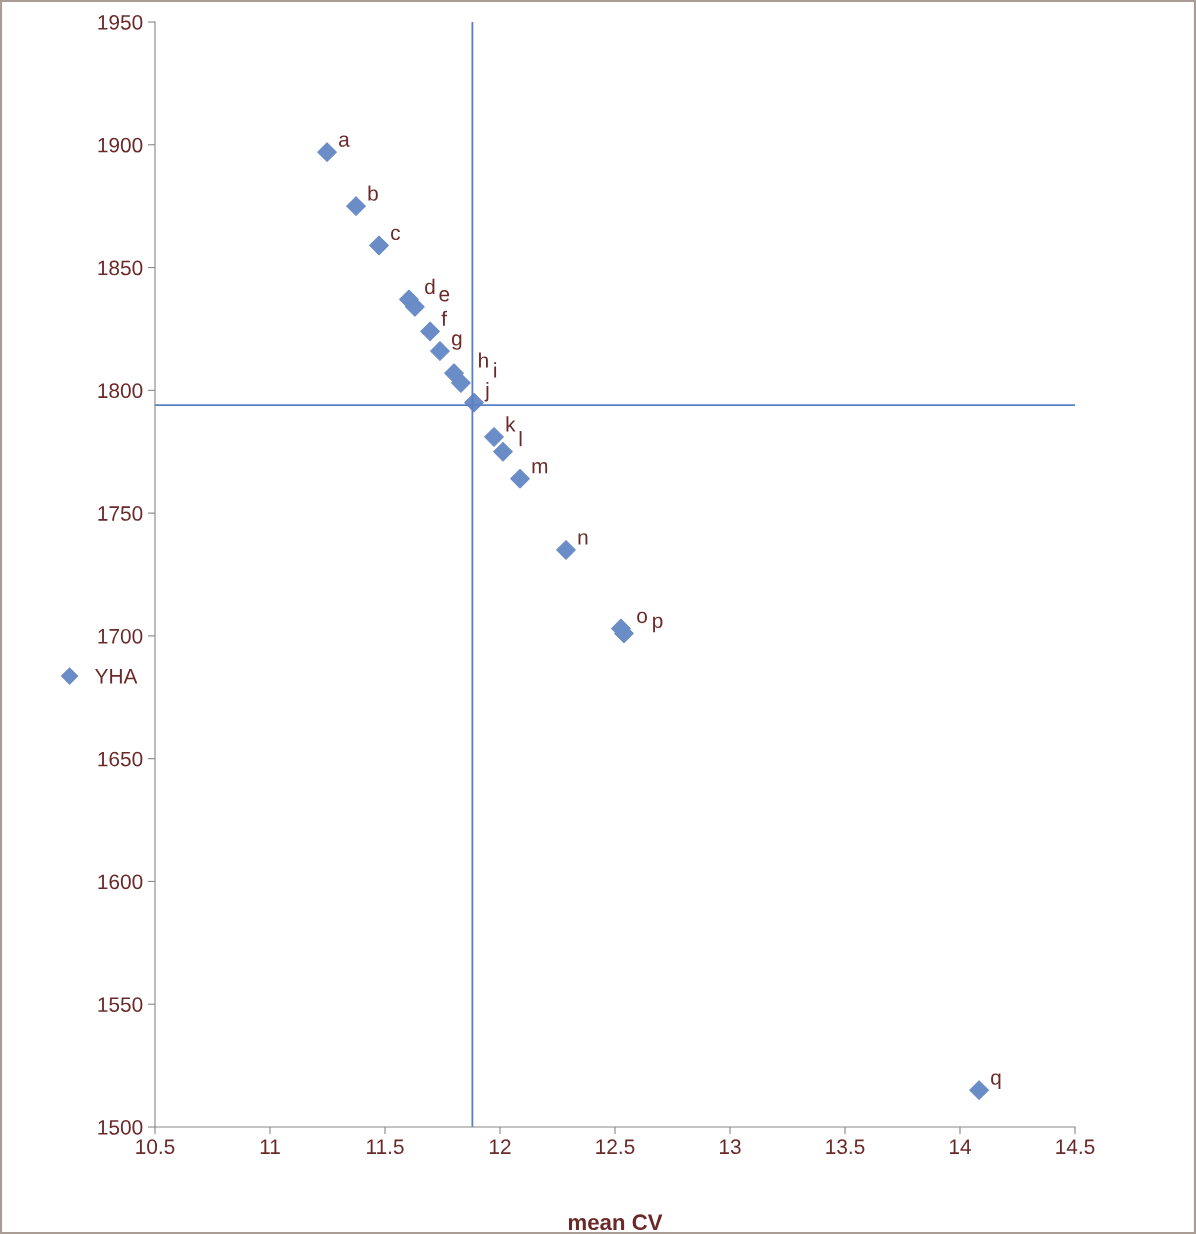  Describe the element at coordinates (495, 370) in the screenshot. I see `annotation: i` at that location.